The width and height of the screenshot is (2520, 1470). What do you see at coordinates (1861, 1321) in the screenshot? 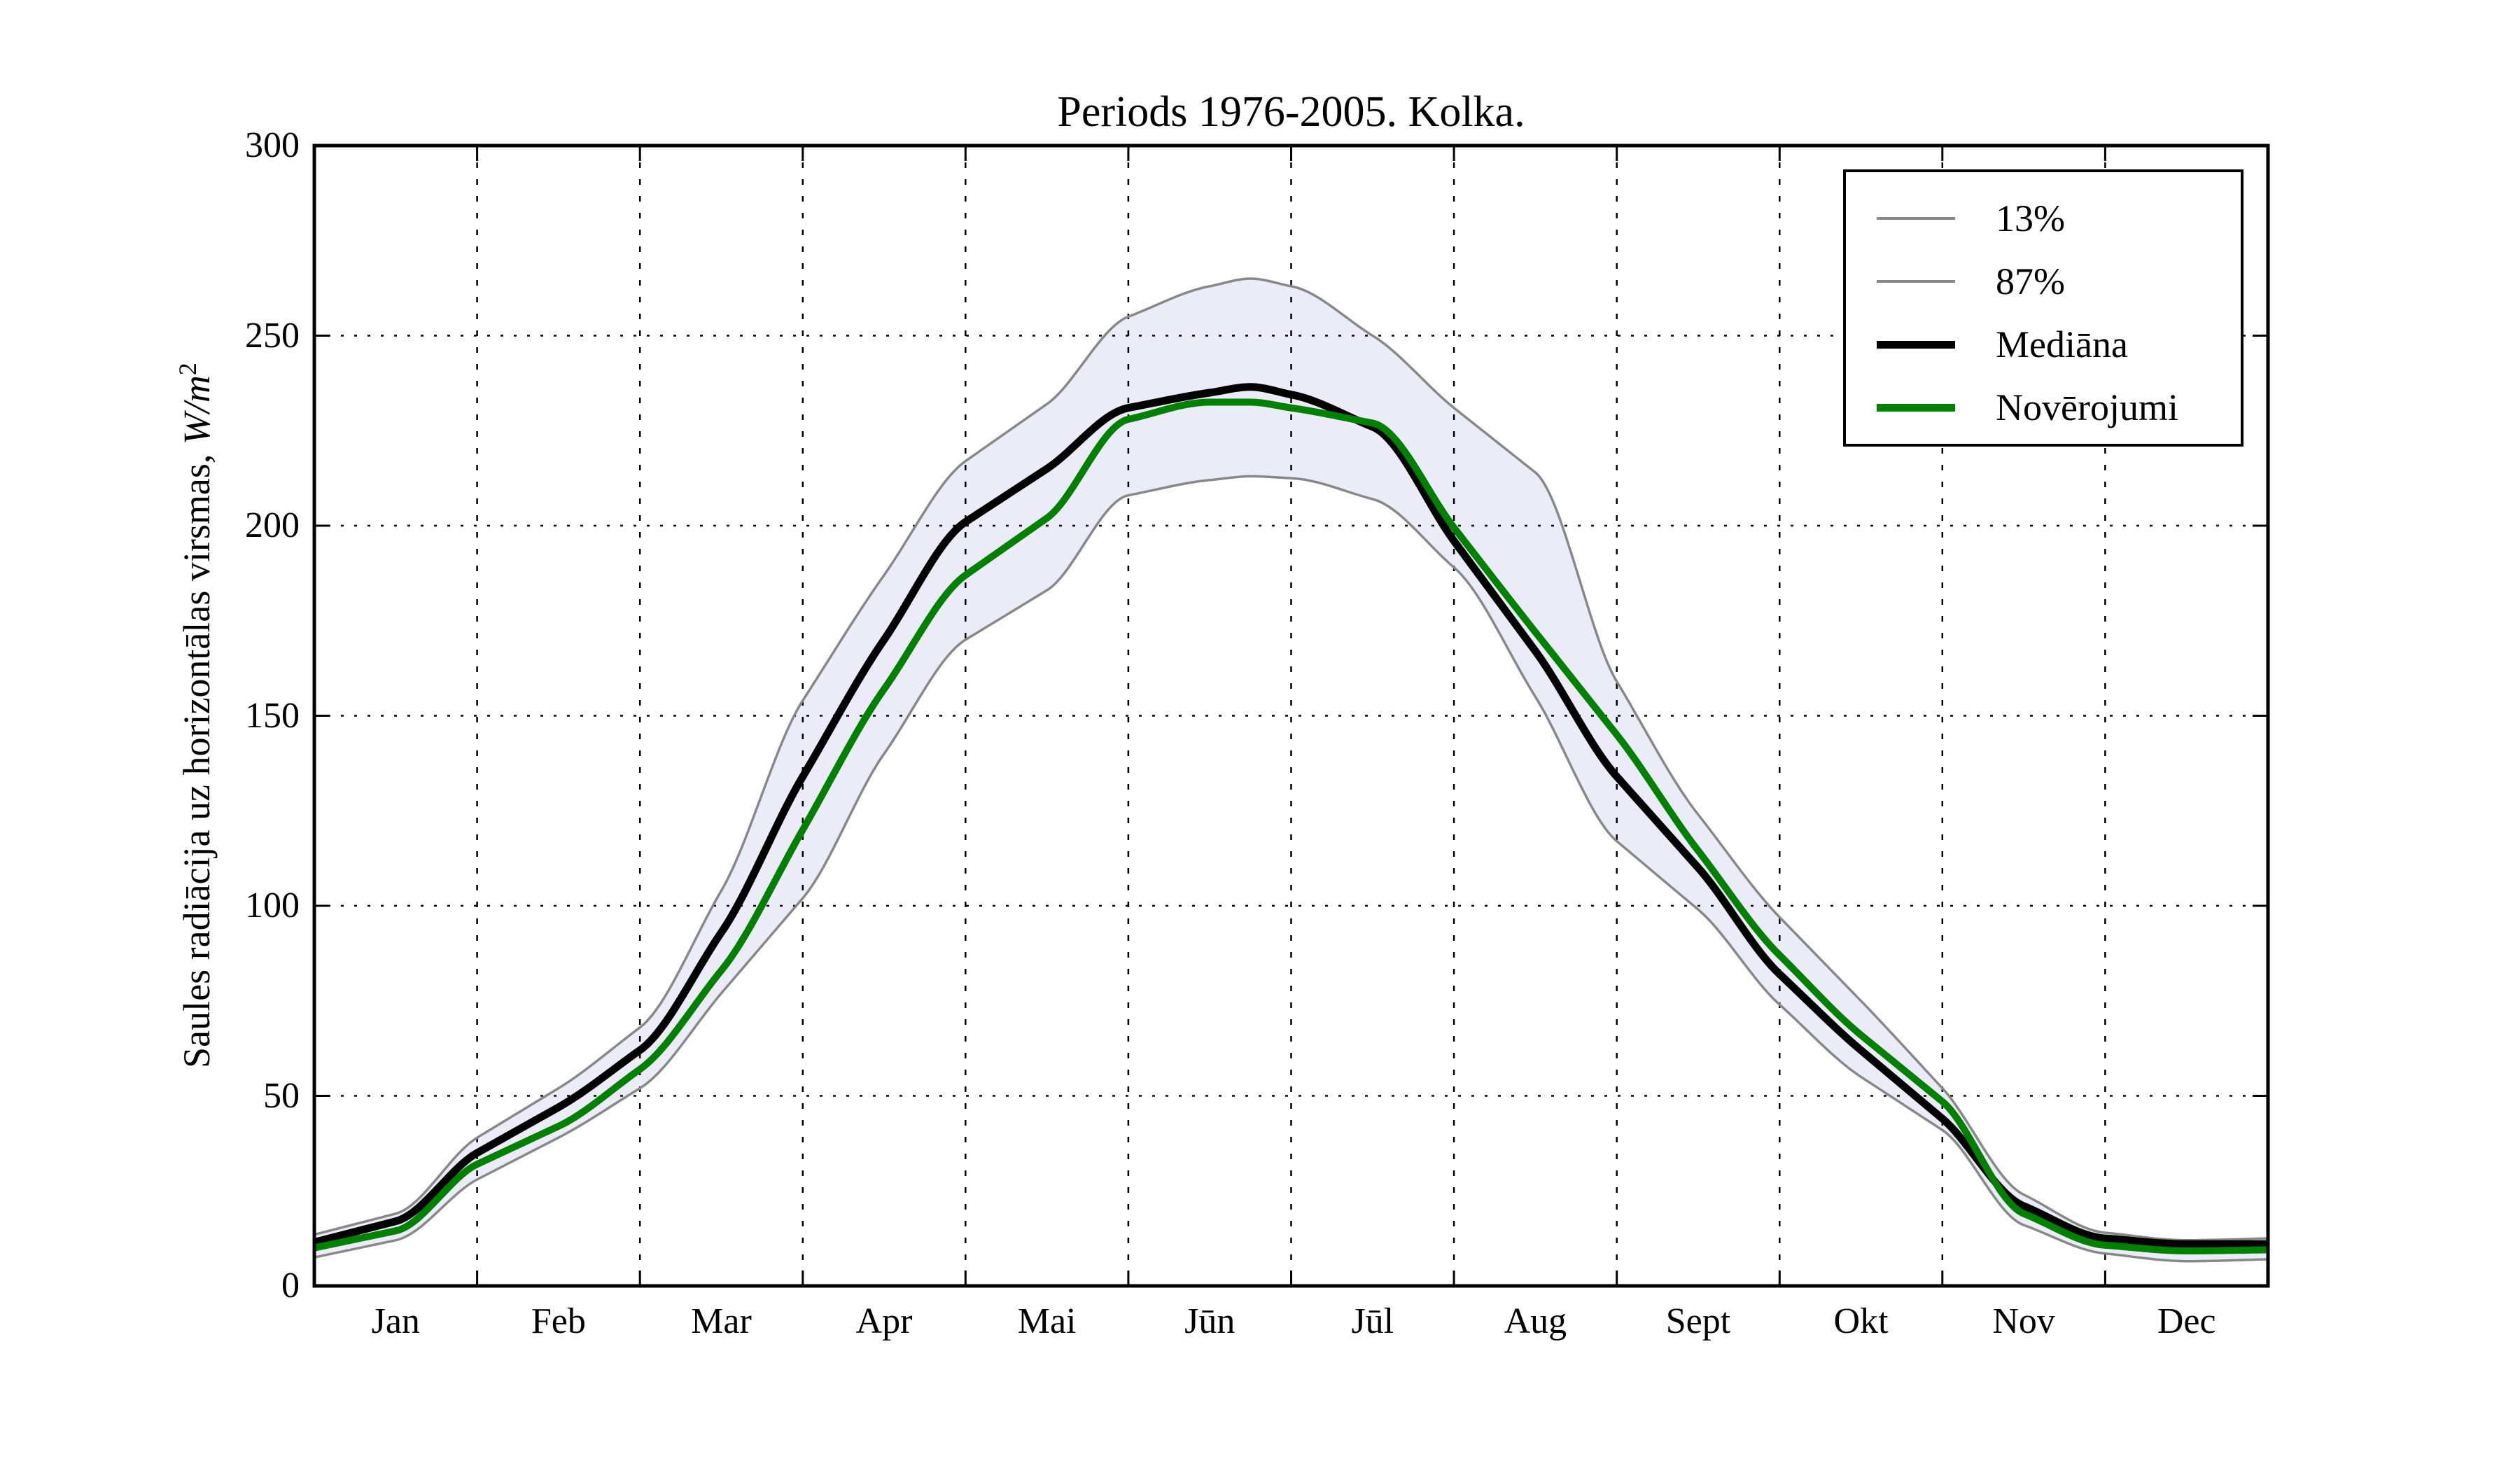
I see `x-tick-label: Okt` at bounding box center [1861, 1321].